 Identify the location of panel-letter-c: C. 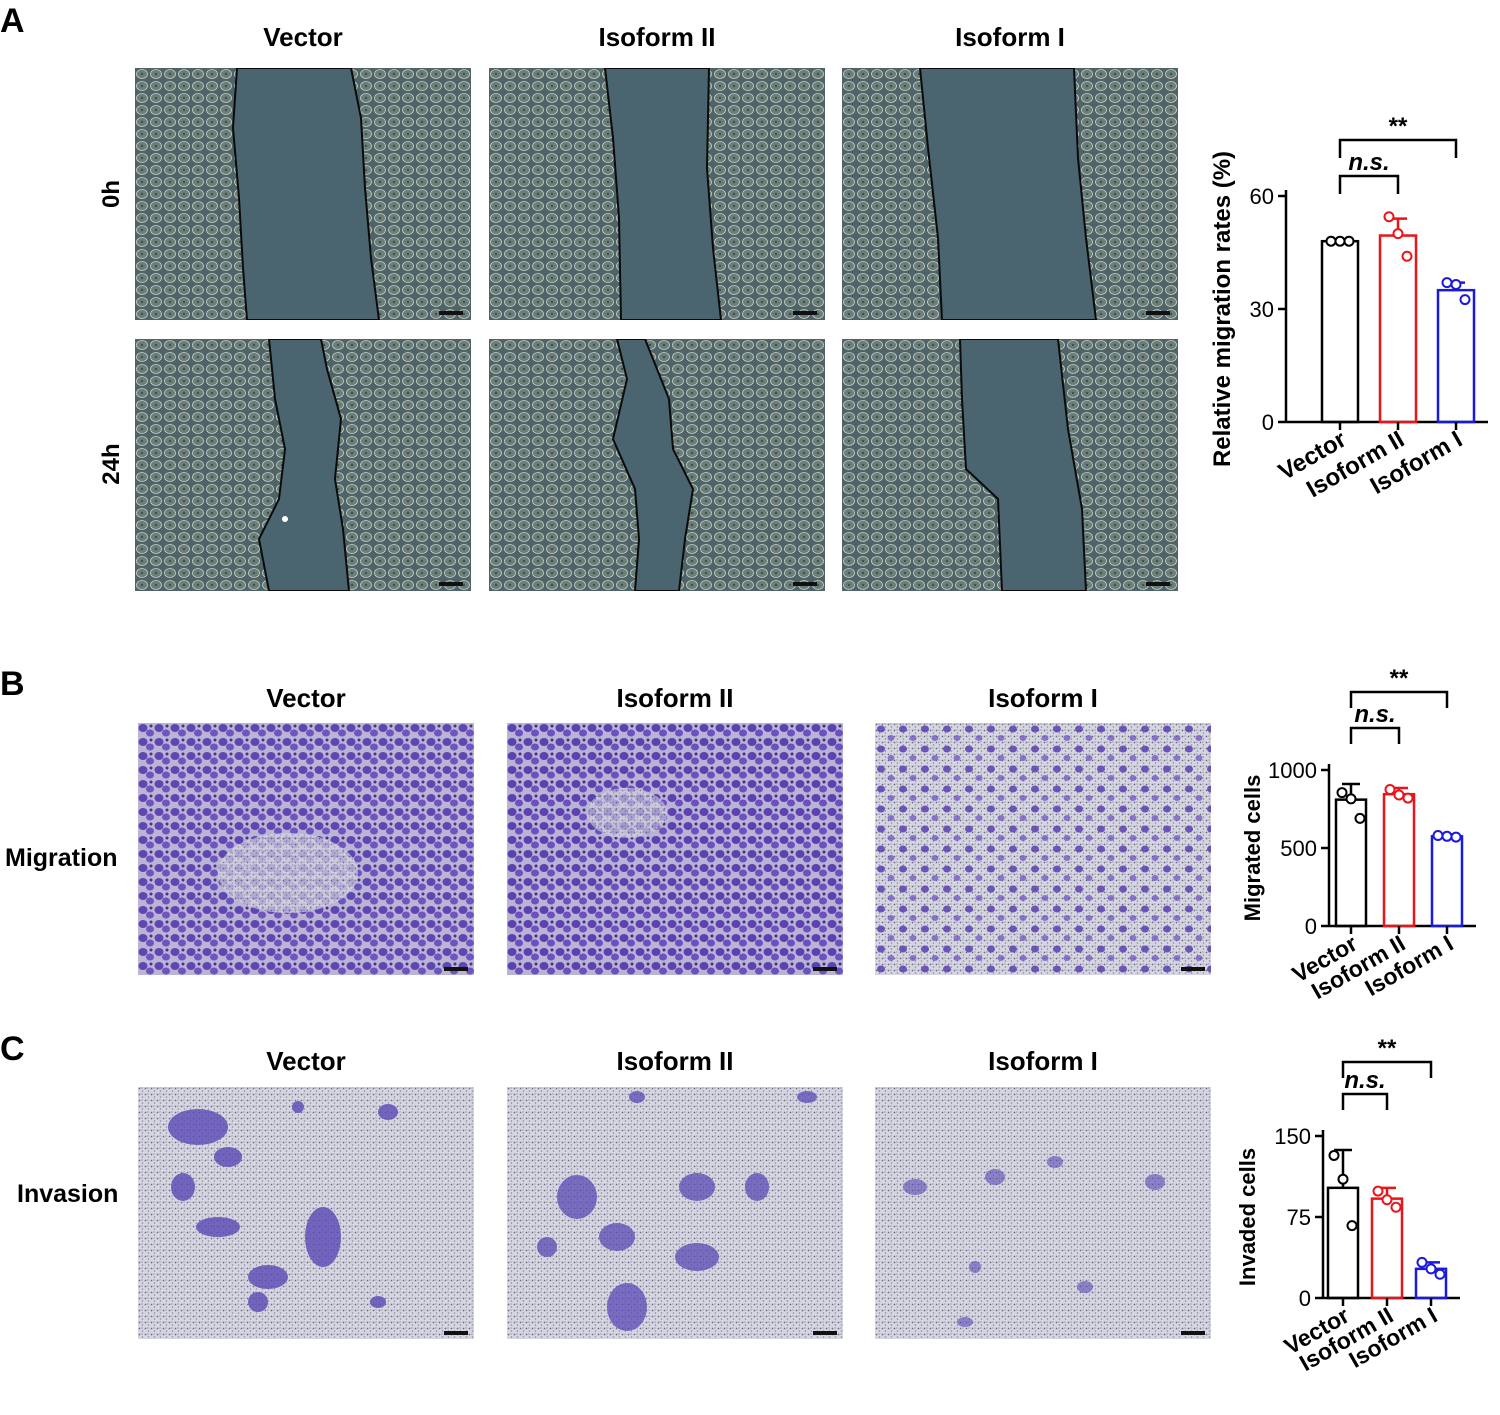
(12, 1049).